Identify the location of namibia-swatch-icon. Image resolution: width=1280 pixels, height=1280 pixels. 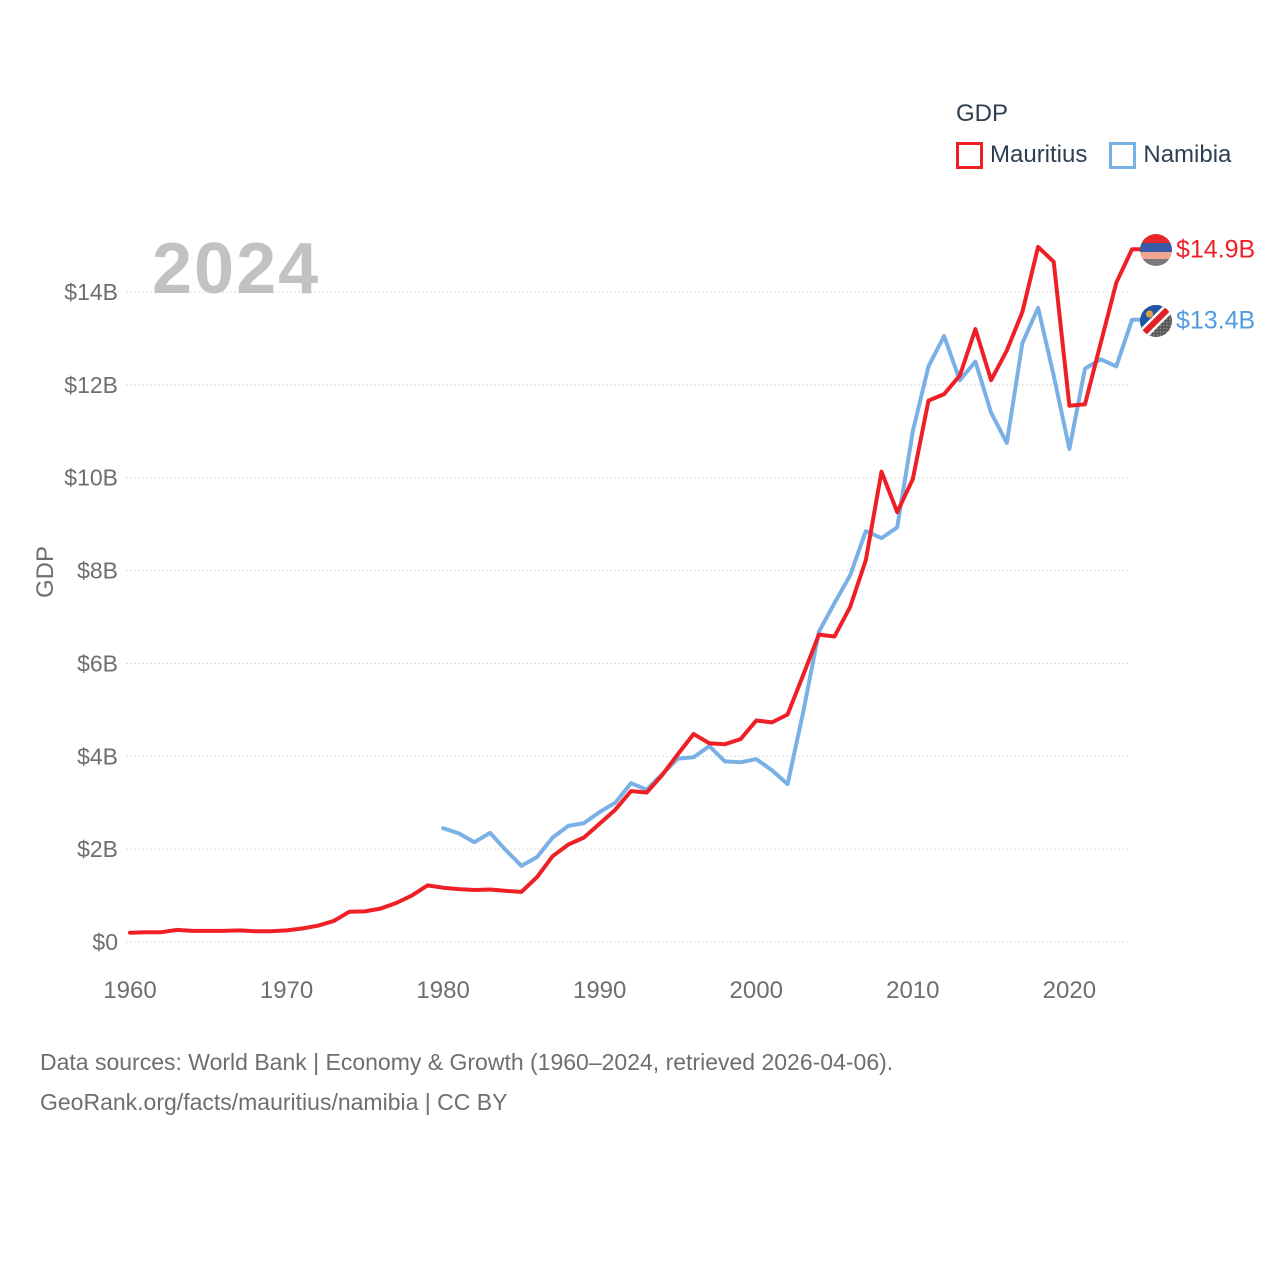
(1123, 155).